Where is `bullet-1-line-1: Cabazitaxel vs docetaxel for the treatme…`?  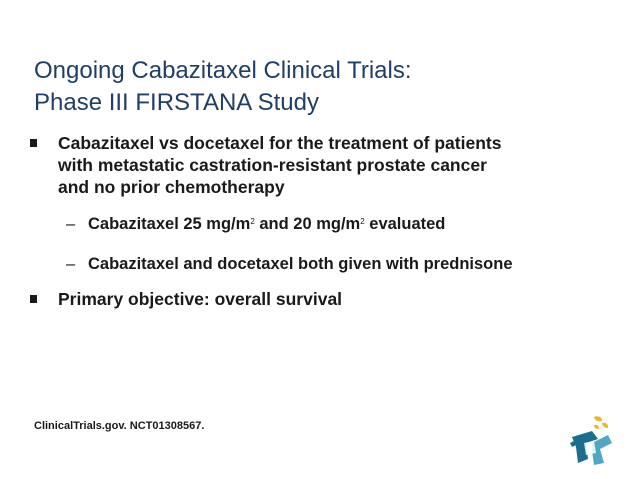 bullet-1-line-1: Cabazitaxel vs docetaxel for the treatme… is located at coordinates (280, 143).